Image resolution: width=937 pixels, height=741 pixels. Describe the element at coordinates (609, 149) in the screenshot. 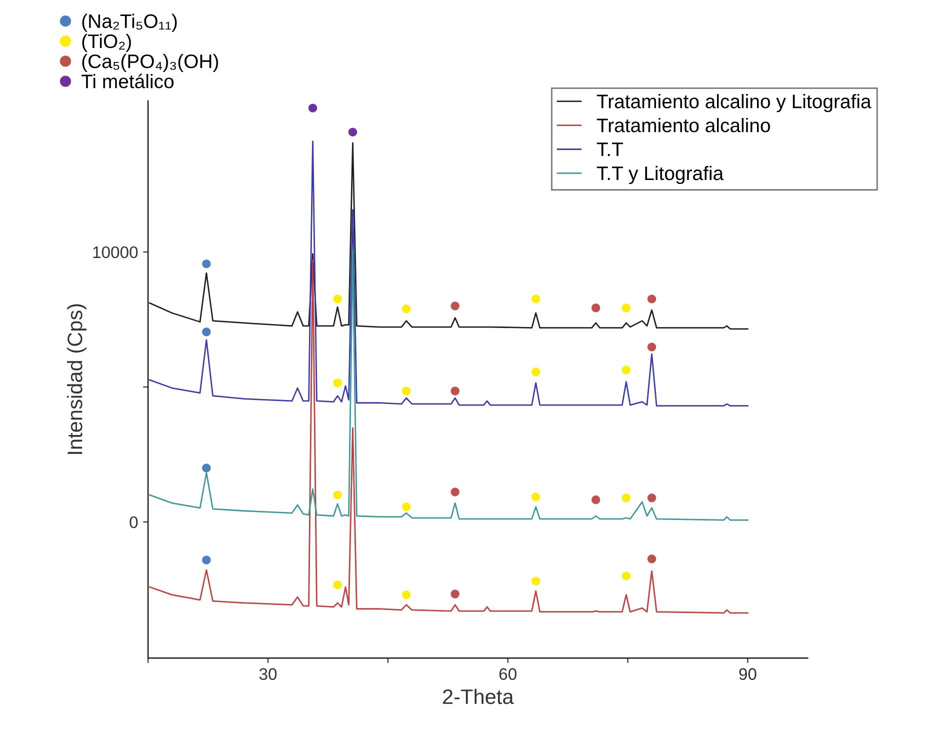

I see `legend-label: T.T` at that location.